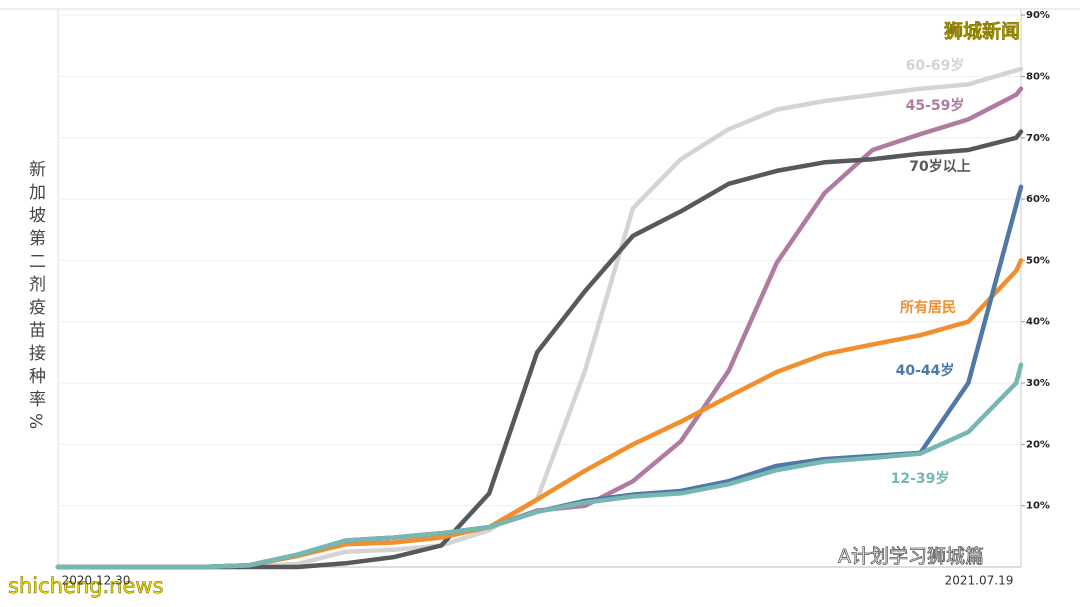  What do you see at coordinates (928, 307) in the screenshot?
I see `series-label: 所有居民` at bounding box center [928, 307].